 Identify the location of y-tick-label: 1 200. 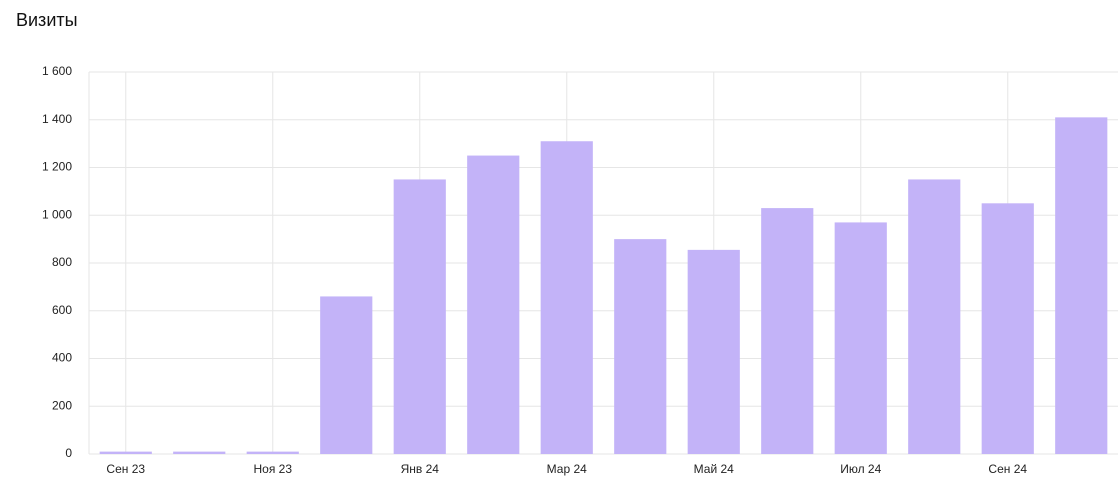
(57, 167).